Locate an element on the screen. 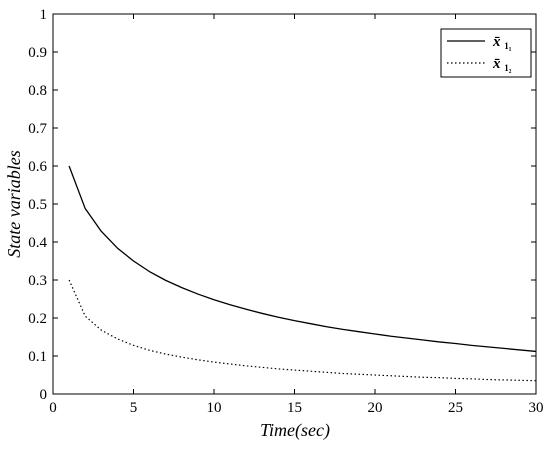 This screenshot has width=550, height=449. legend-box is located at coordinates (486, 53).